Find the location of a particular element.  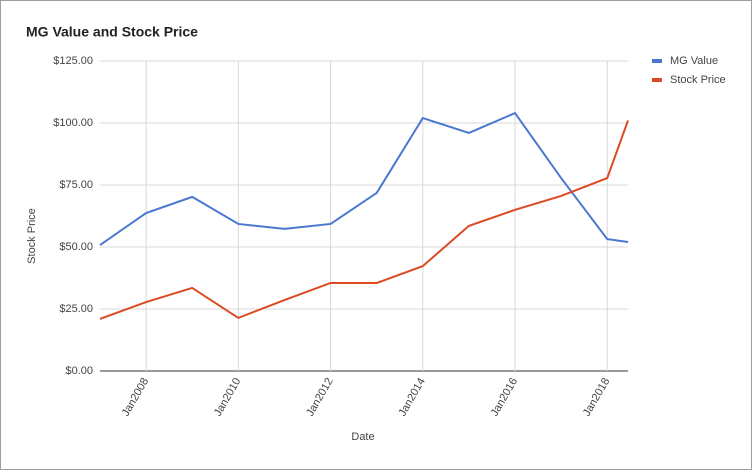

y-tick-label: $100.00 is located at coordinates (73, 123).